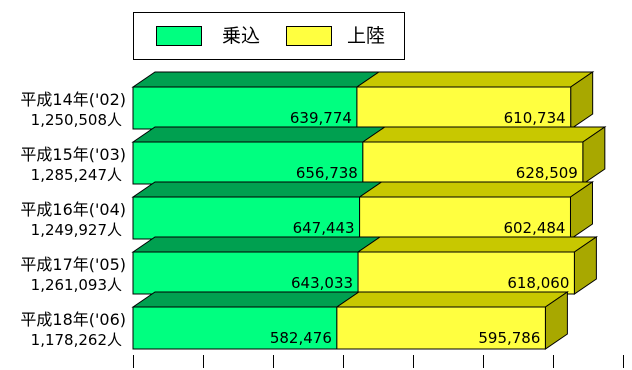  I want to click on category-total-label: 1,250,508人, so click(76, 120).